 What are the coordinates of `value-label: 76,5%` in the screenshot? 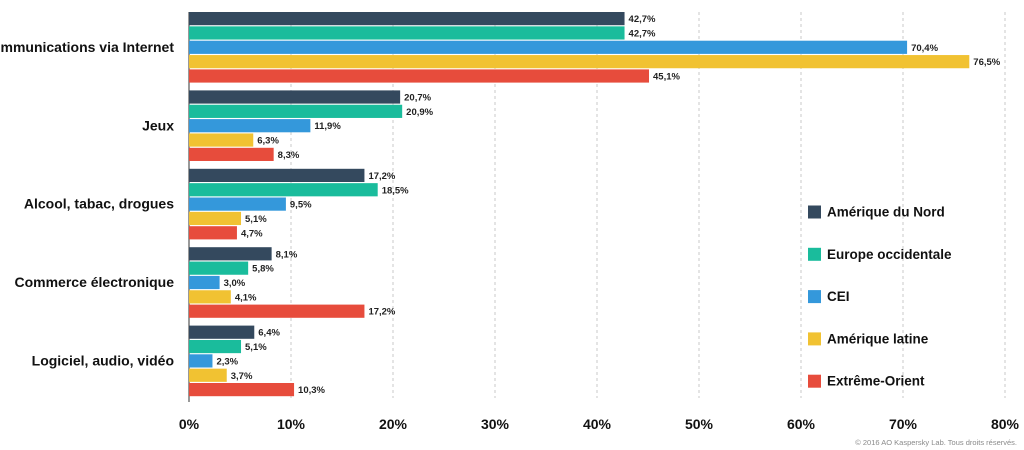 It's located at (986, 62).